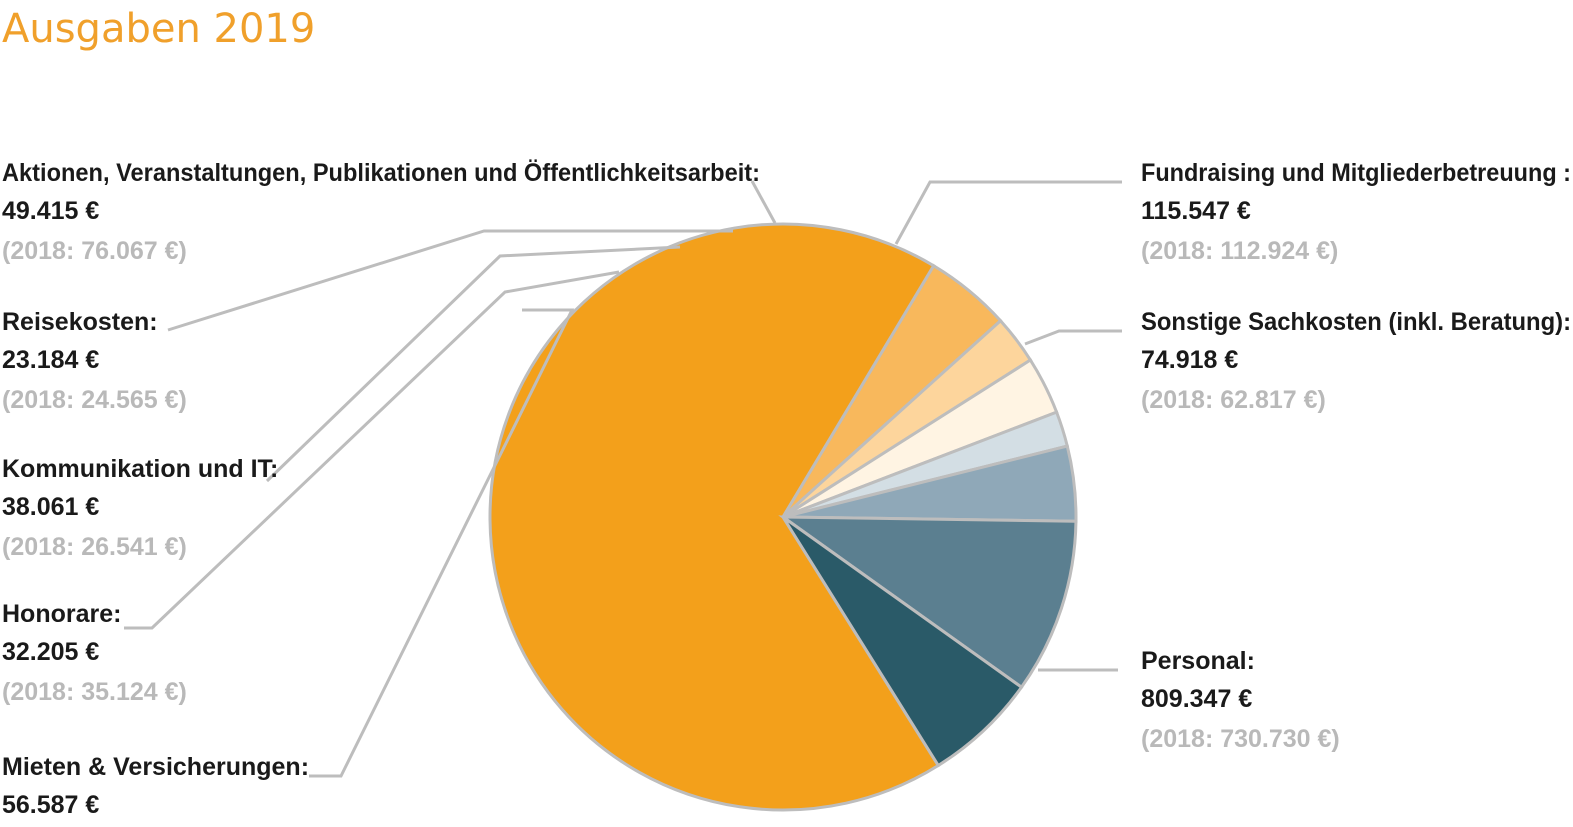  I want to click on slice-label-prev-label-3: (2018: 35.124 €), so click(94, 692).